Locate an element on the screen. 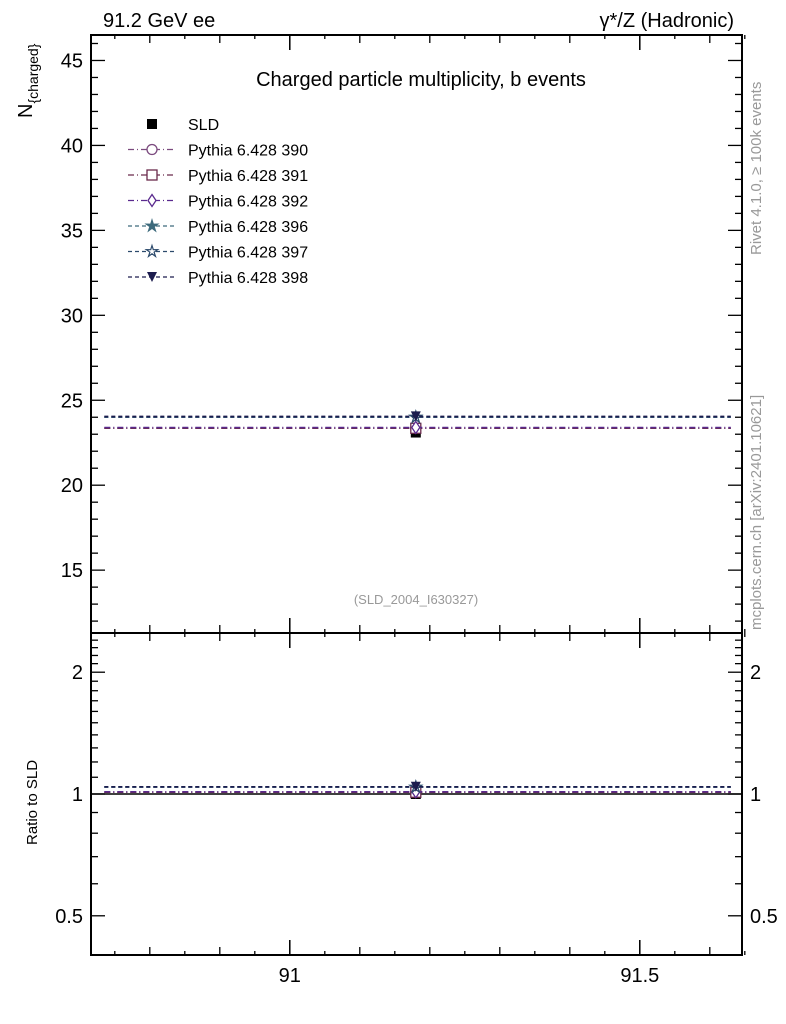 This screenshot has height=1024, width=786. top-right-label: γ*/Z (Hadronic) is located at coordinates (667, 21).